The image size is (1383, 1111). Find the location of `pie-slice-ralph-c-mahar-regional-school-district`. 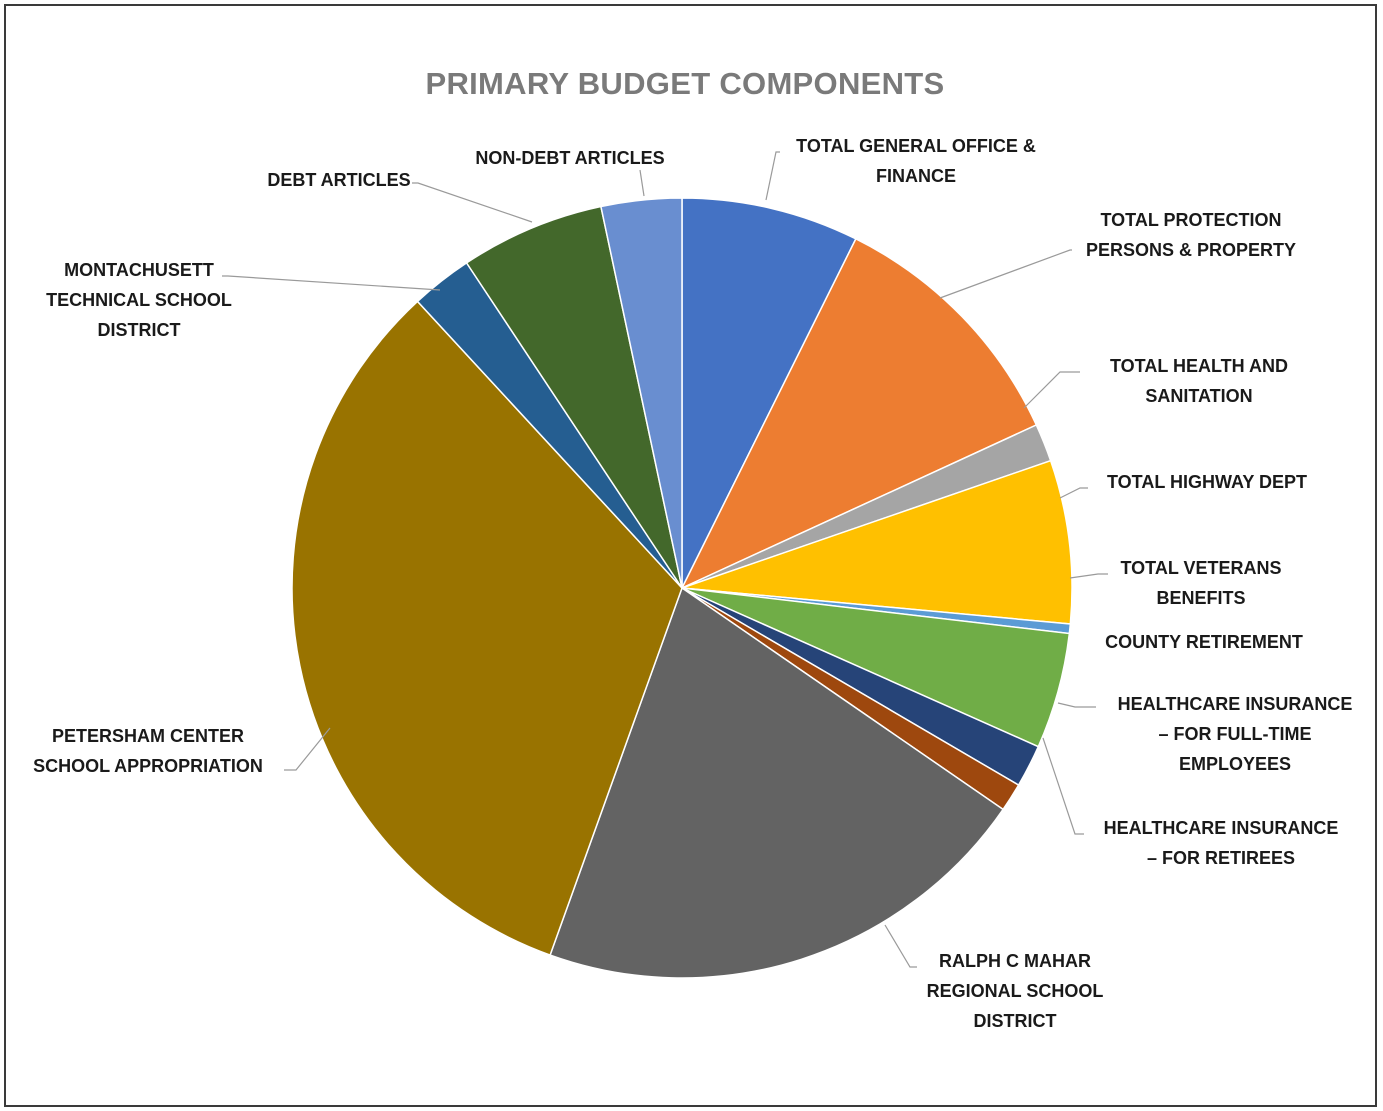

pie-slice-ralph-c-mahar-regional-school-district is located at coordinates (777, 782).